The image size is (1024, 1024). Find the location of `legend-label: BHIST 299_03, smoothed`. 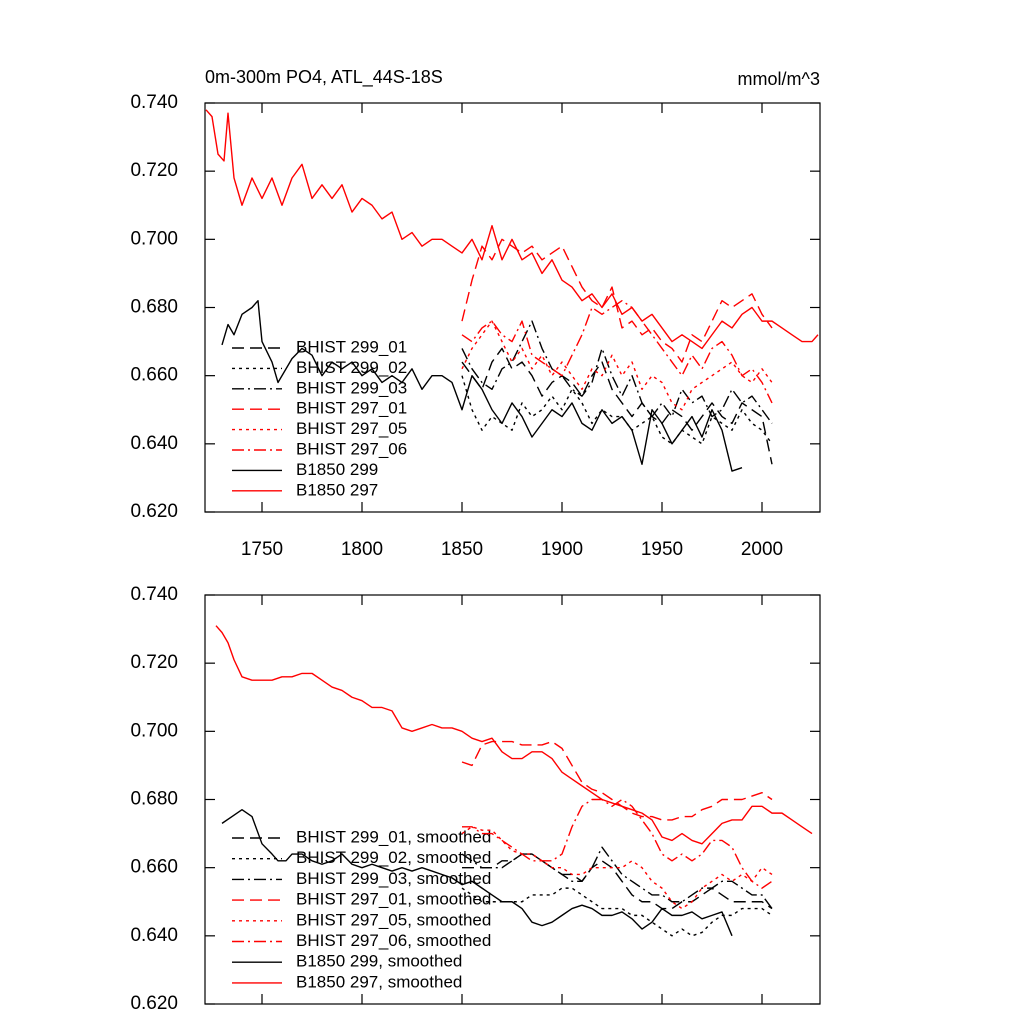

legend-label: BHIST 299_03, smoothed is located at coordinates (393, 878).